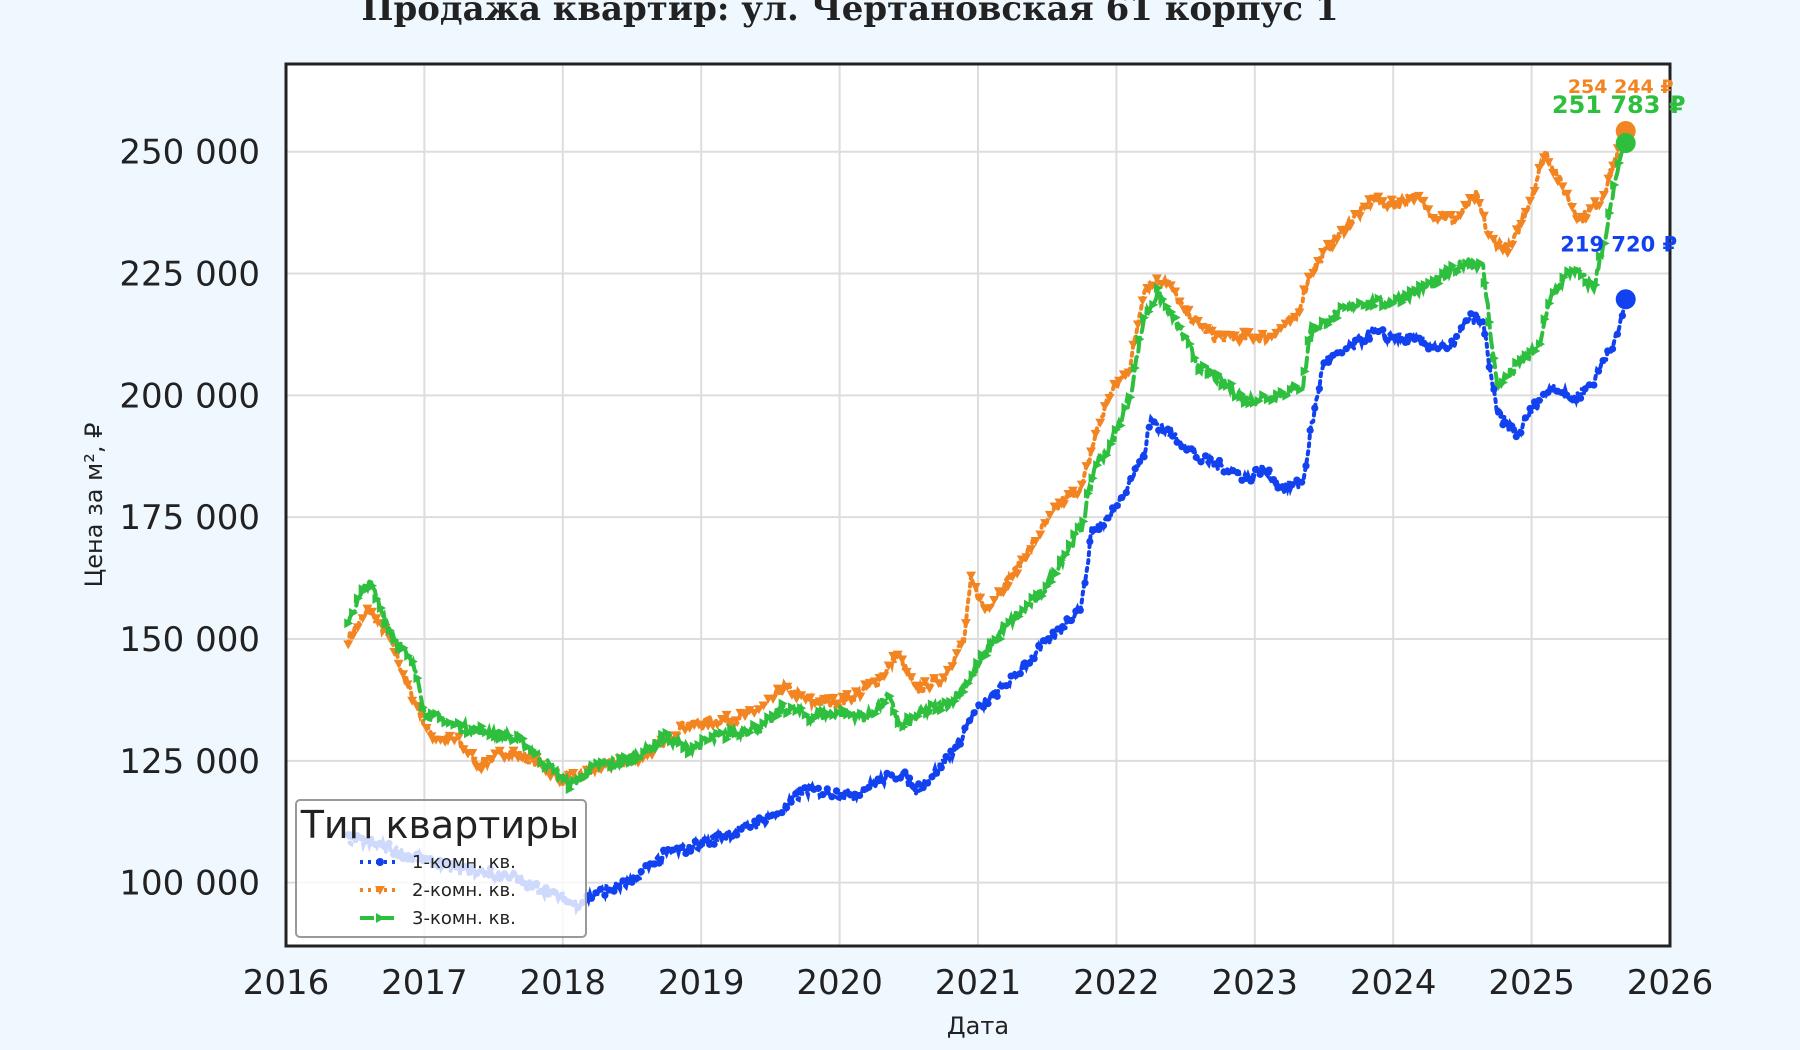 The height and width of the screenshot is (1050, 1800). What do you see at coordinates (189, 640) in the screenshot?
I see `y-tick-label: 150 000` at bounding box center [189, 640].